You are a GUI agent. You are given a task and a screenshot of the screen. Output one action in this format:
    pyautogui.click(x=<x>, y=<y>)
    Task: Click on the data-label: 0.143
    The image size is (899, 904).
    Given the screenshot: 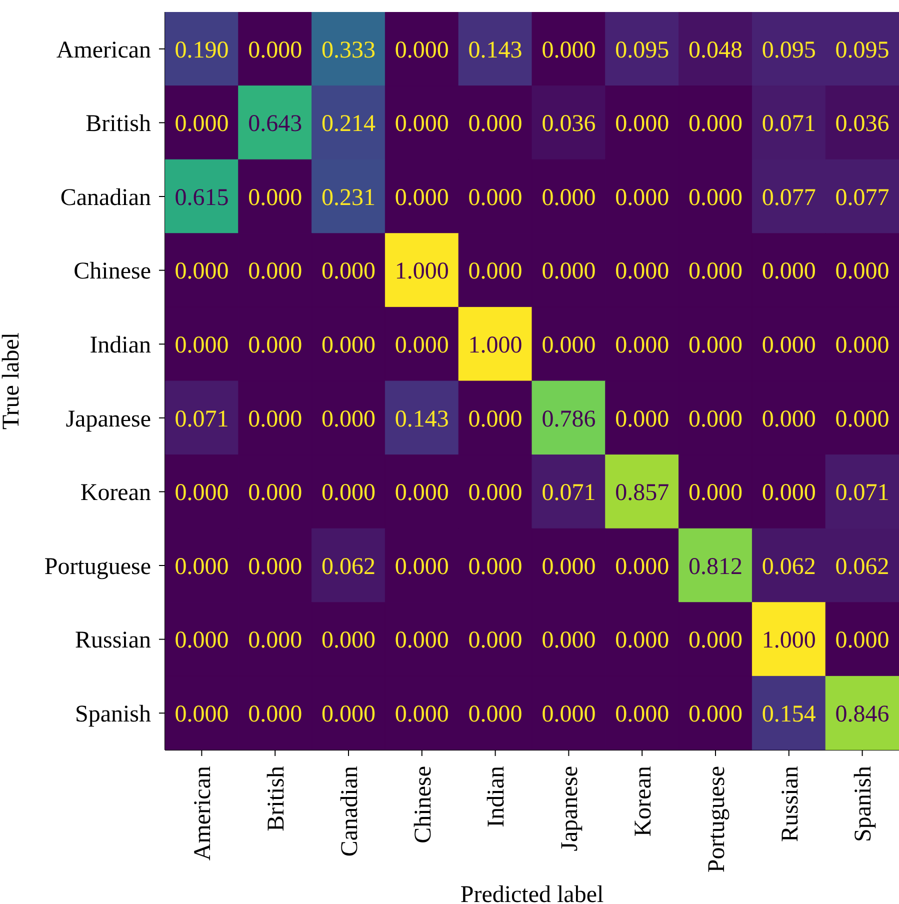 What is the action you would take?
    pyautogui.click(x=495, y=50)
    